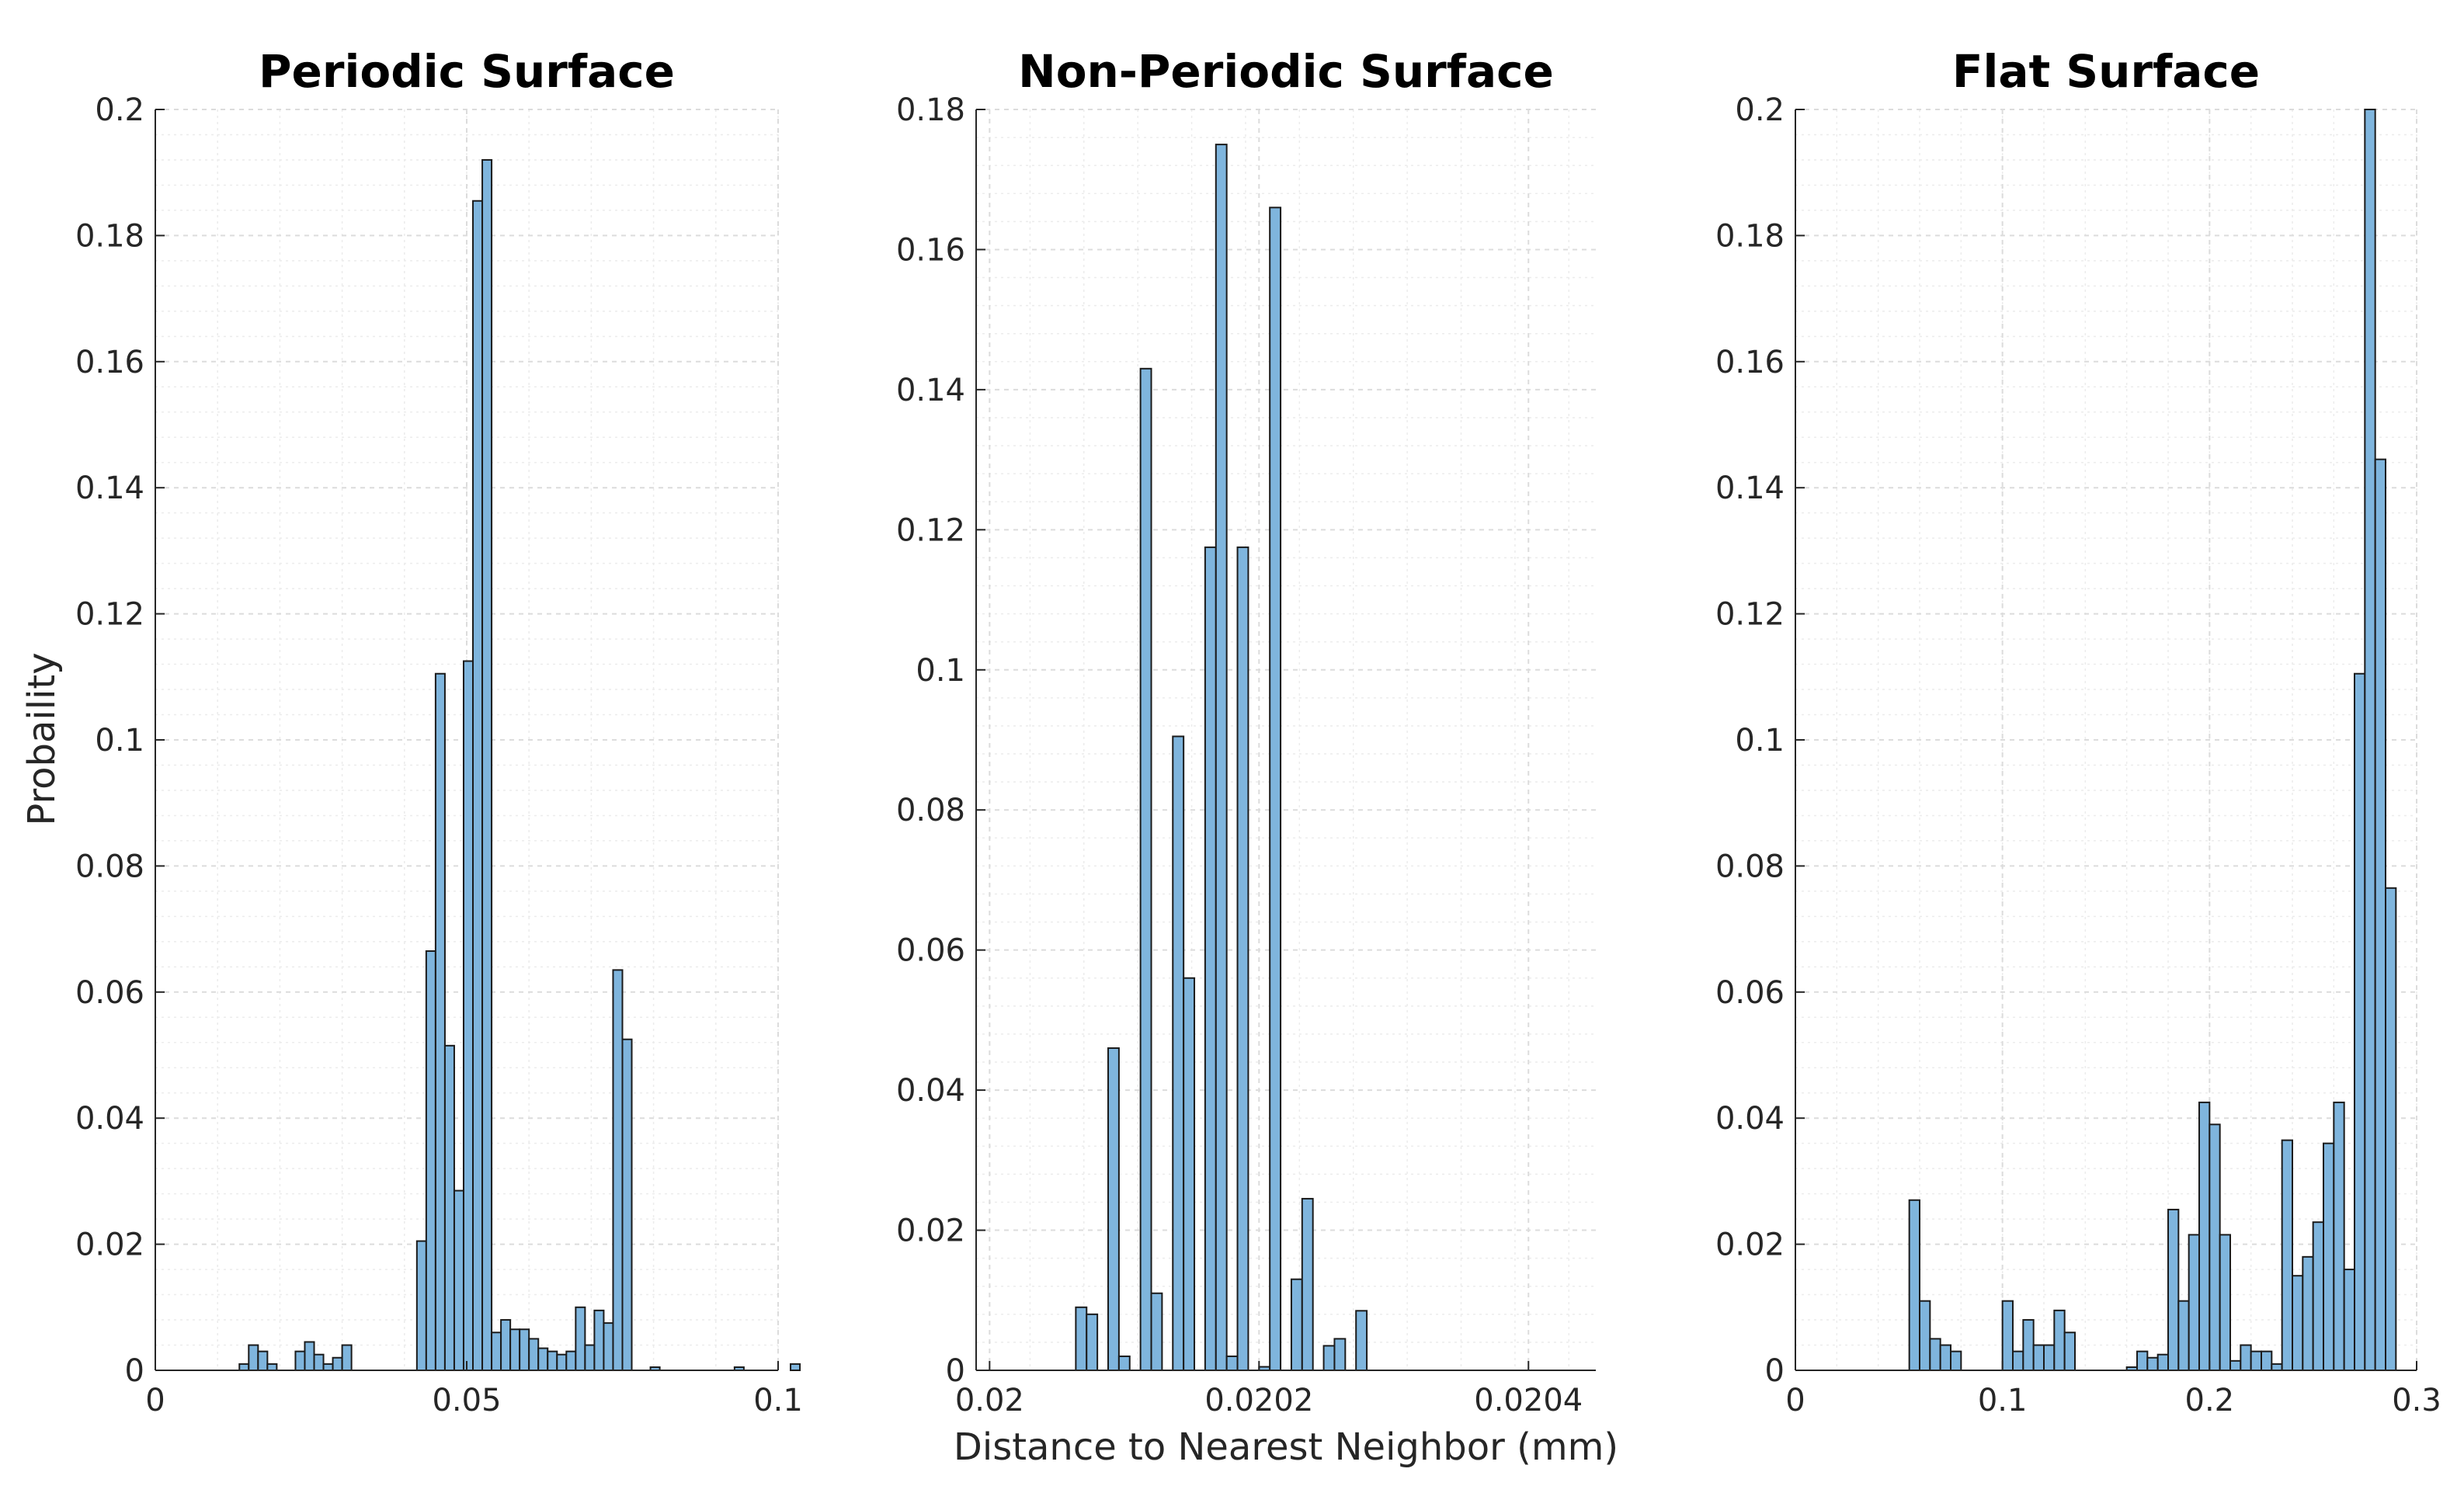 This screenshot has width=2464, height=1486. I want to click on y-tick-label: 0.2, so click(1760, 110).